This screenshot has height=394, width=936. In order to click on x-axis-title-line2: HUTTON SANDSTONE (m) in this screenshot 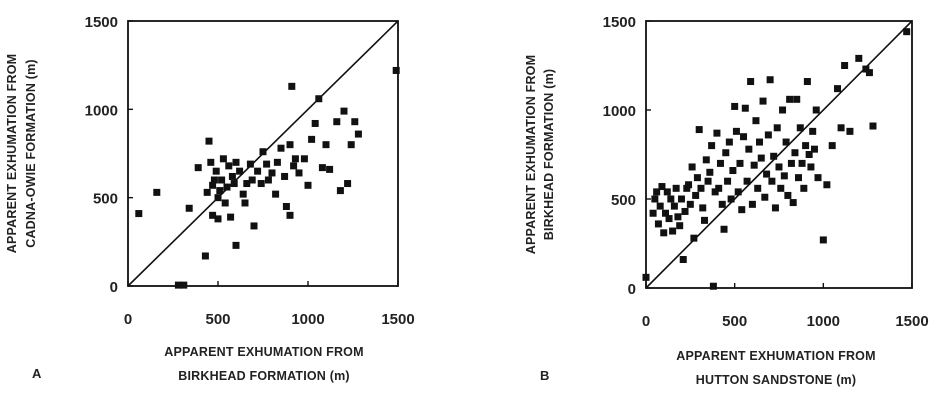, I will do `click(776, 380)`.